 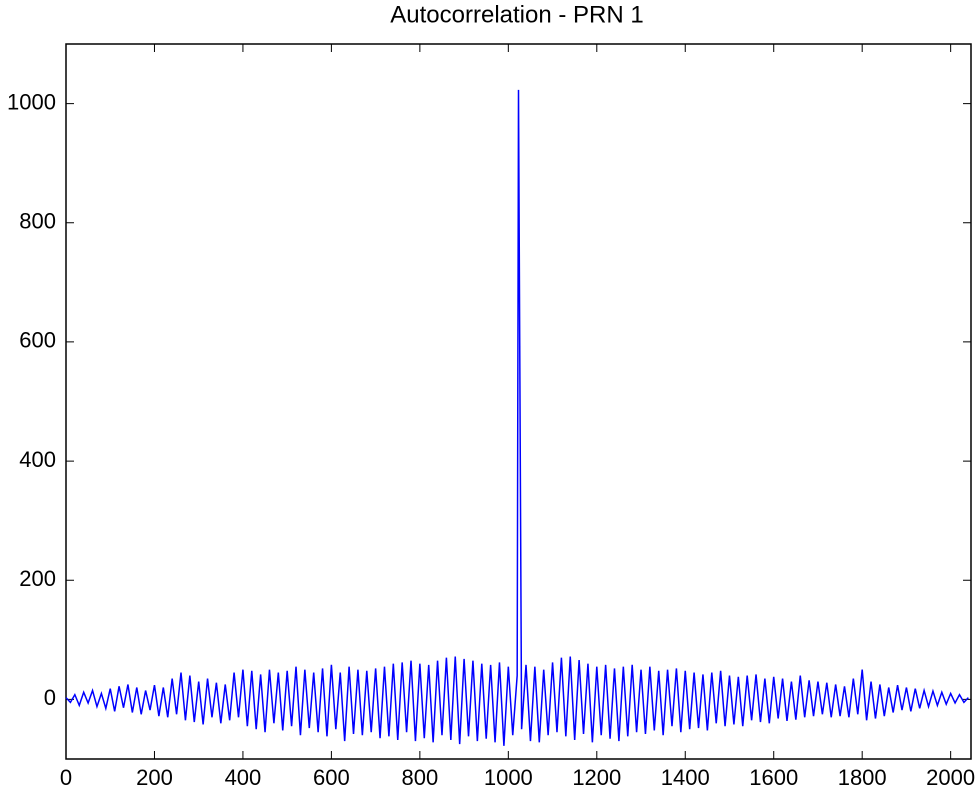 What do you see at coordinates (37, 459) in the screenshot?
I see `y-tick-label: 400` at bounding box center [37, 459].